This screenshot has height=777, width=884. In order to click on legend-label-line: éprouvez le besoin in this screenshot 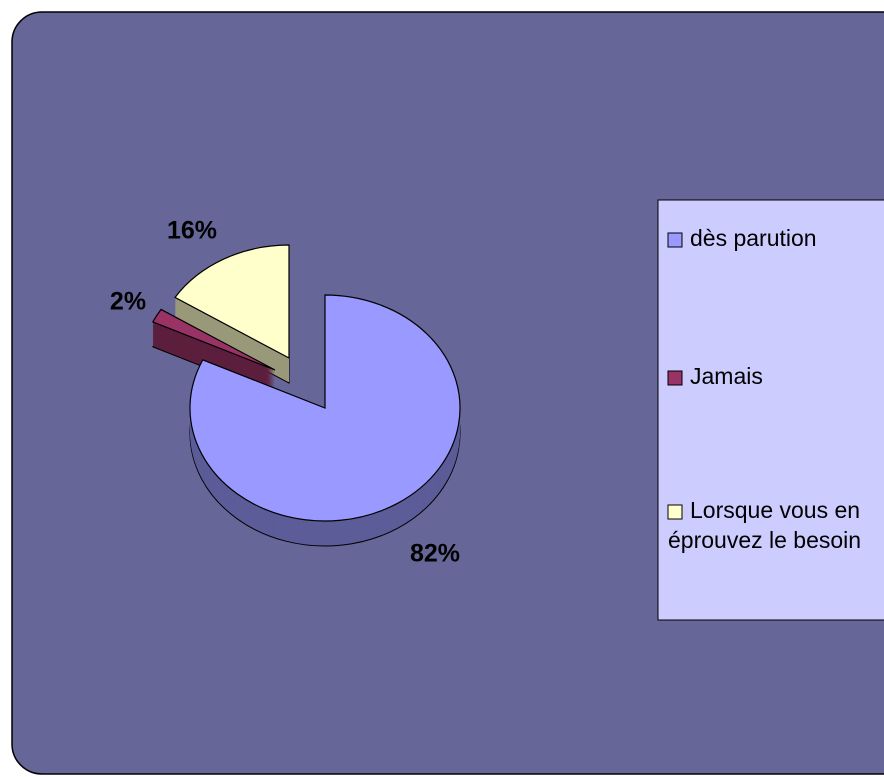, I will do `click(764, 540)`.